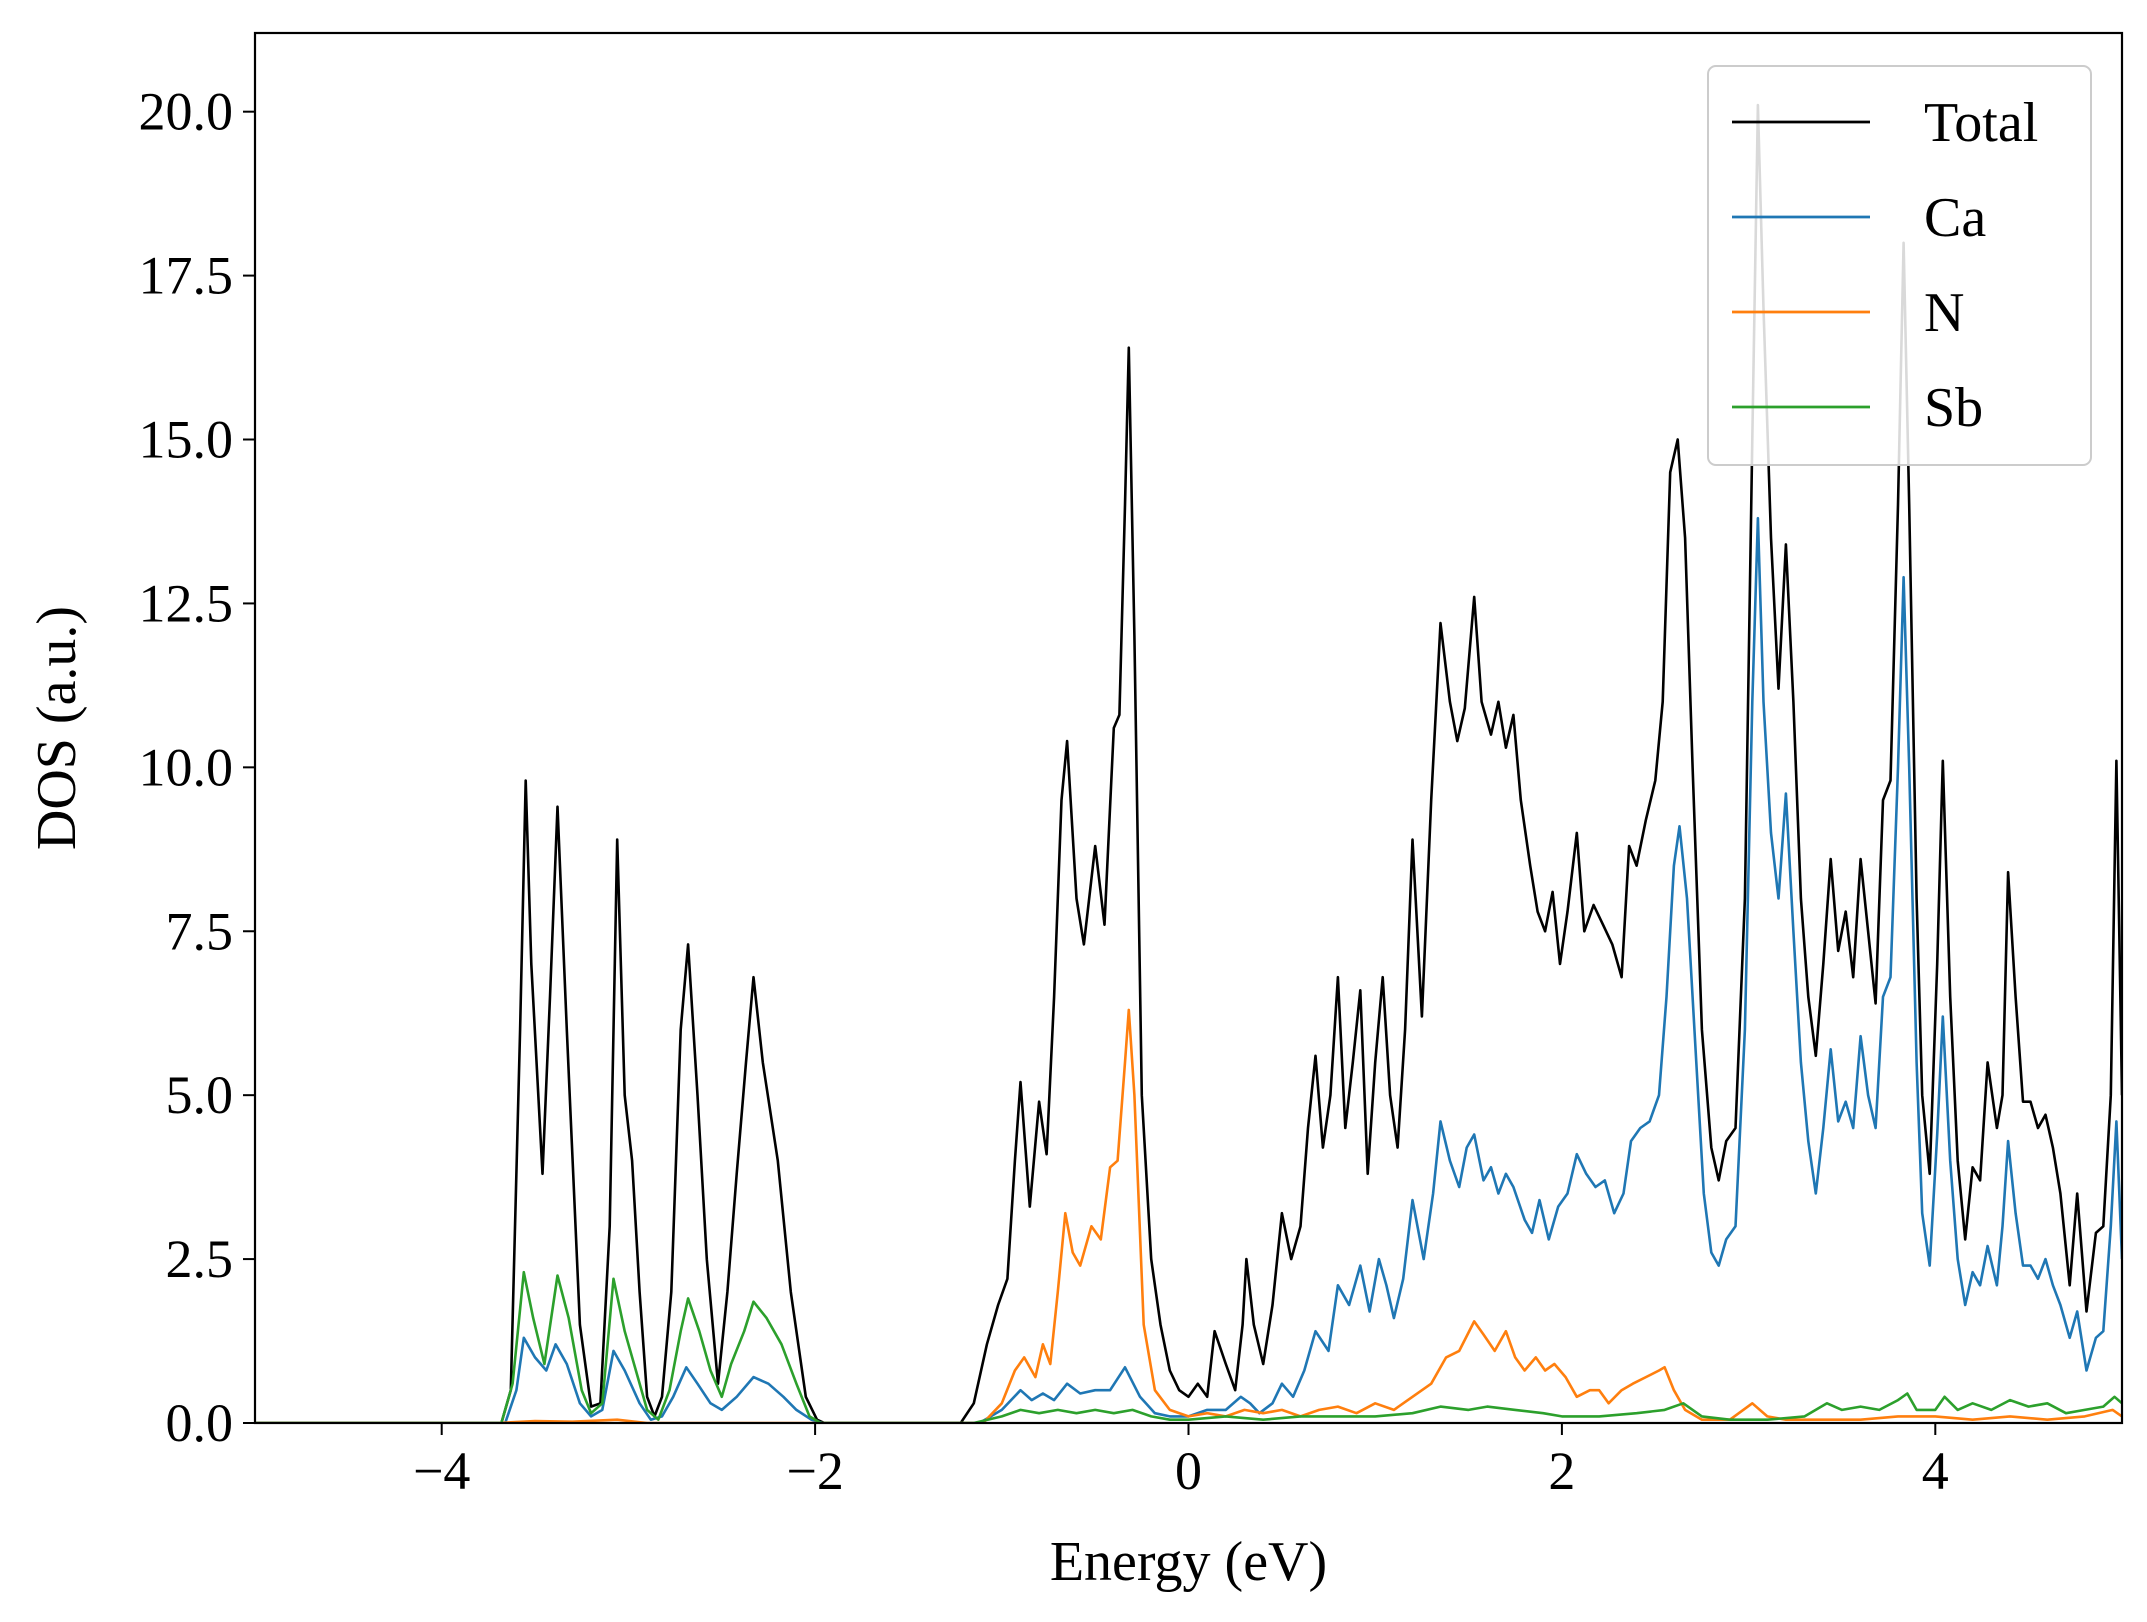 Image resolution: width=2147 pixels, height=1622 pixels. What do you see at coordinates (441, 1471) in the screenshot?
I see `x-tick-label: −4` at bounding box center [441, 1471].